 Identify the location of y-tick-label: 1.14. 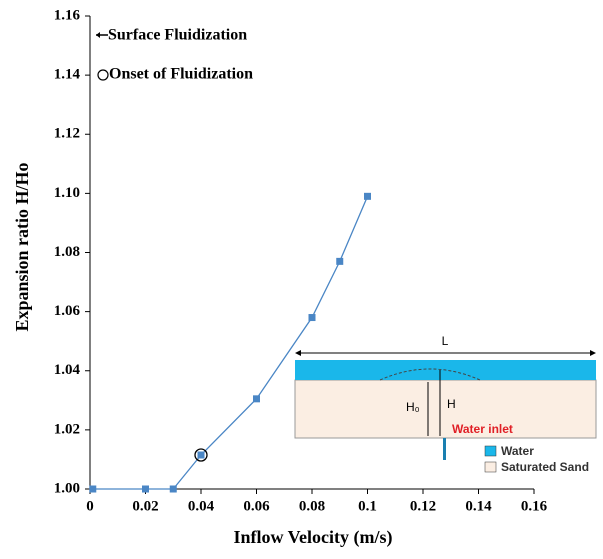
(67, 75).